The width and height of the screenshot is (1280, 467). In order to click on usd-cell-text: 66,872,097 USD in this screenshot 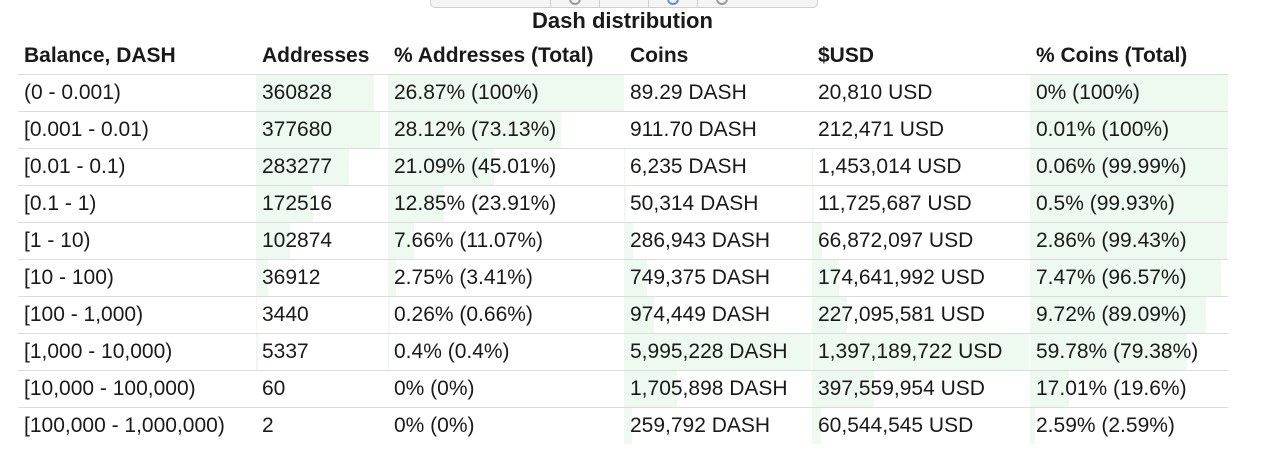, I will do `click(896, 240)`.